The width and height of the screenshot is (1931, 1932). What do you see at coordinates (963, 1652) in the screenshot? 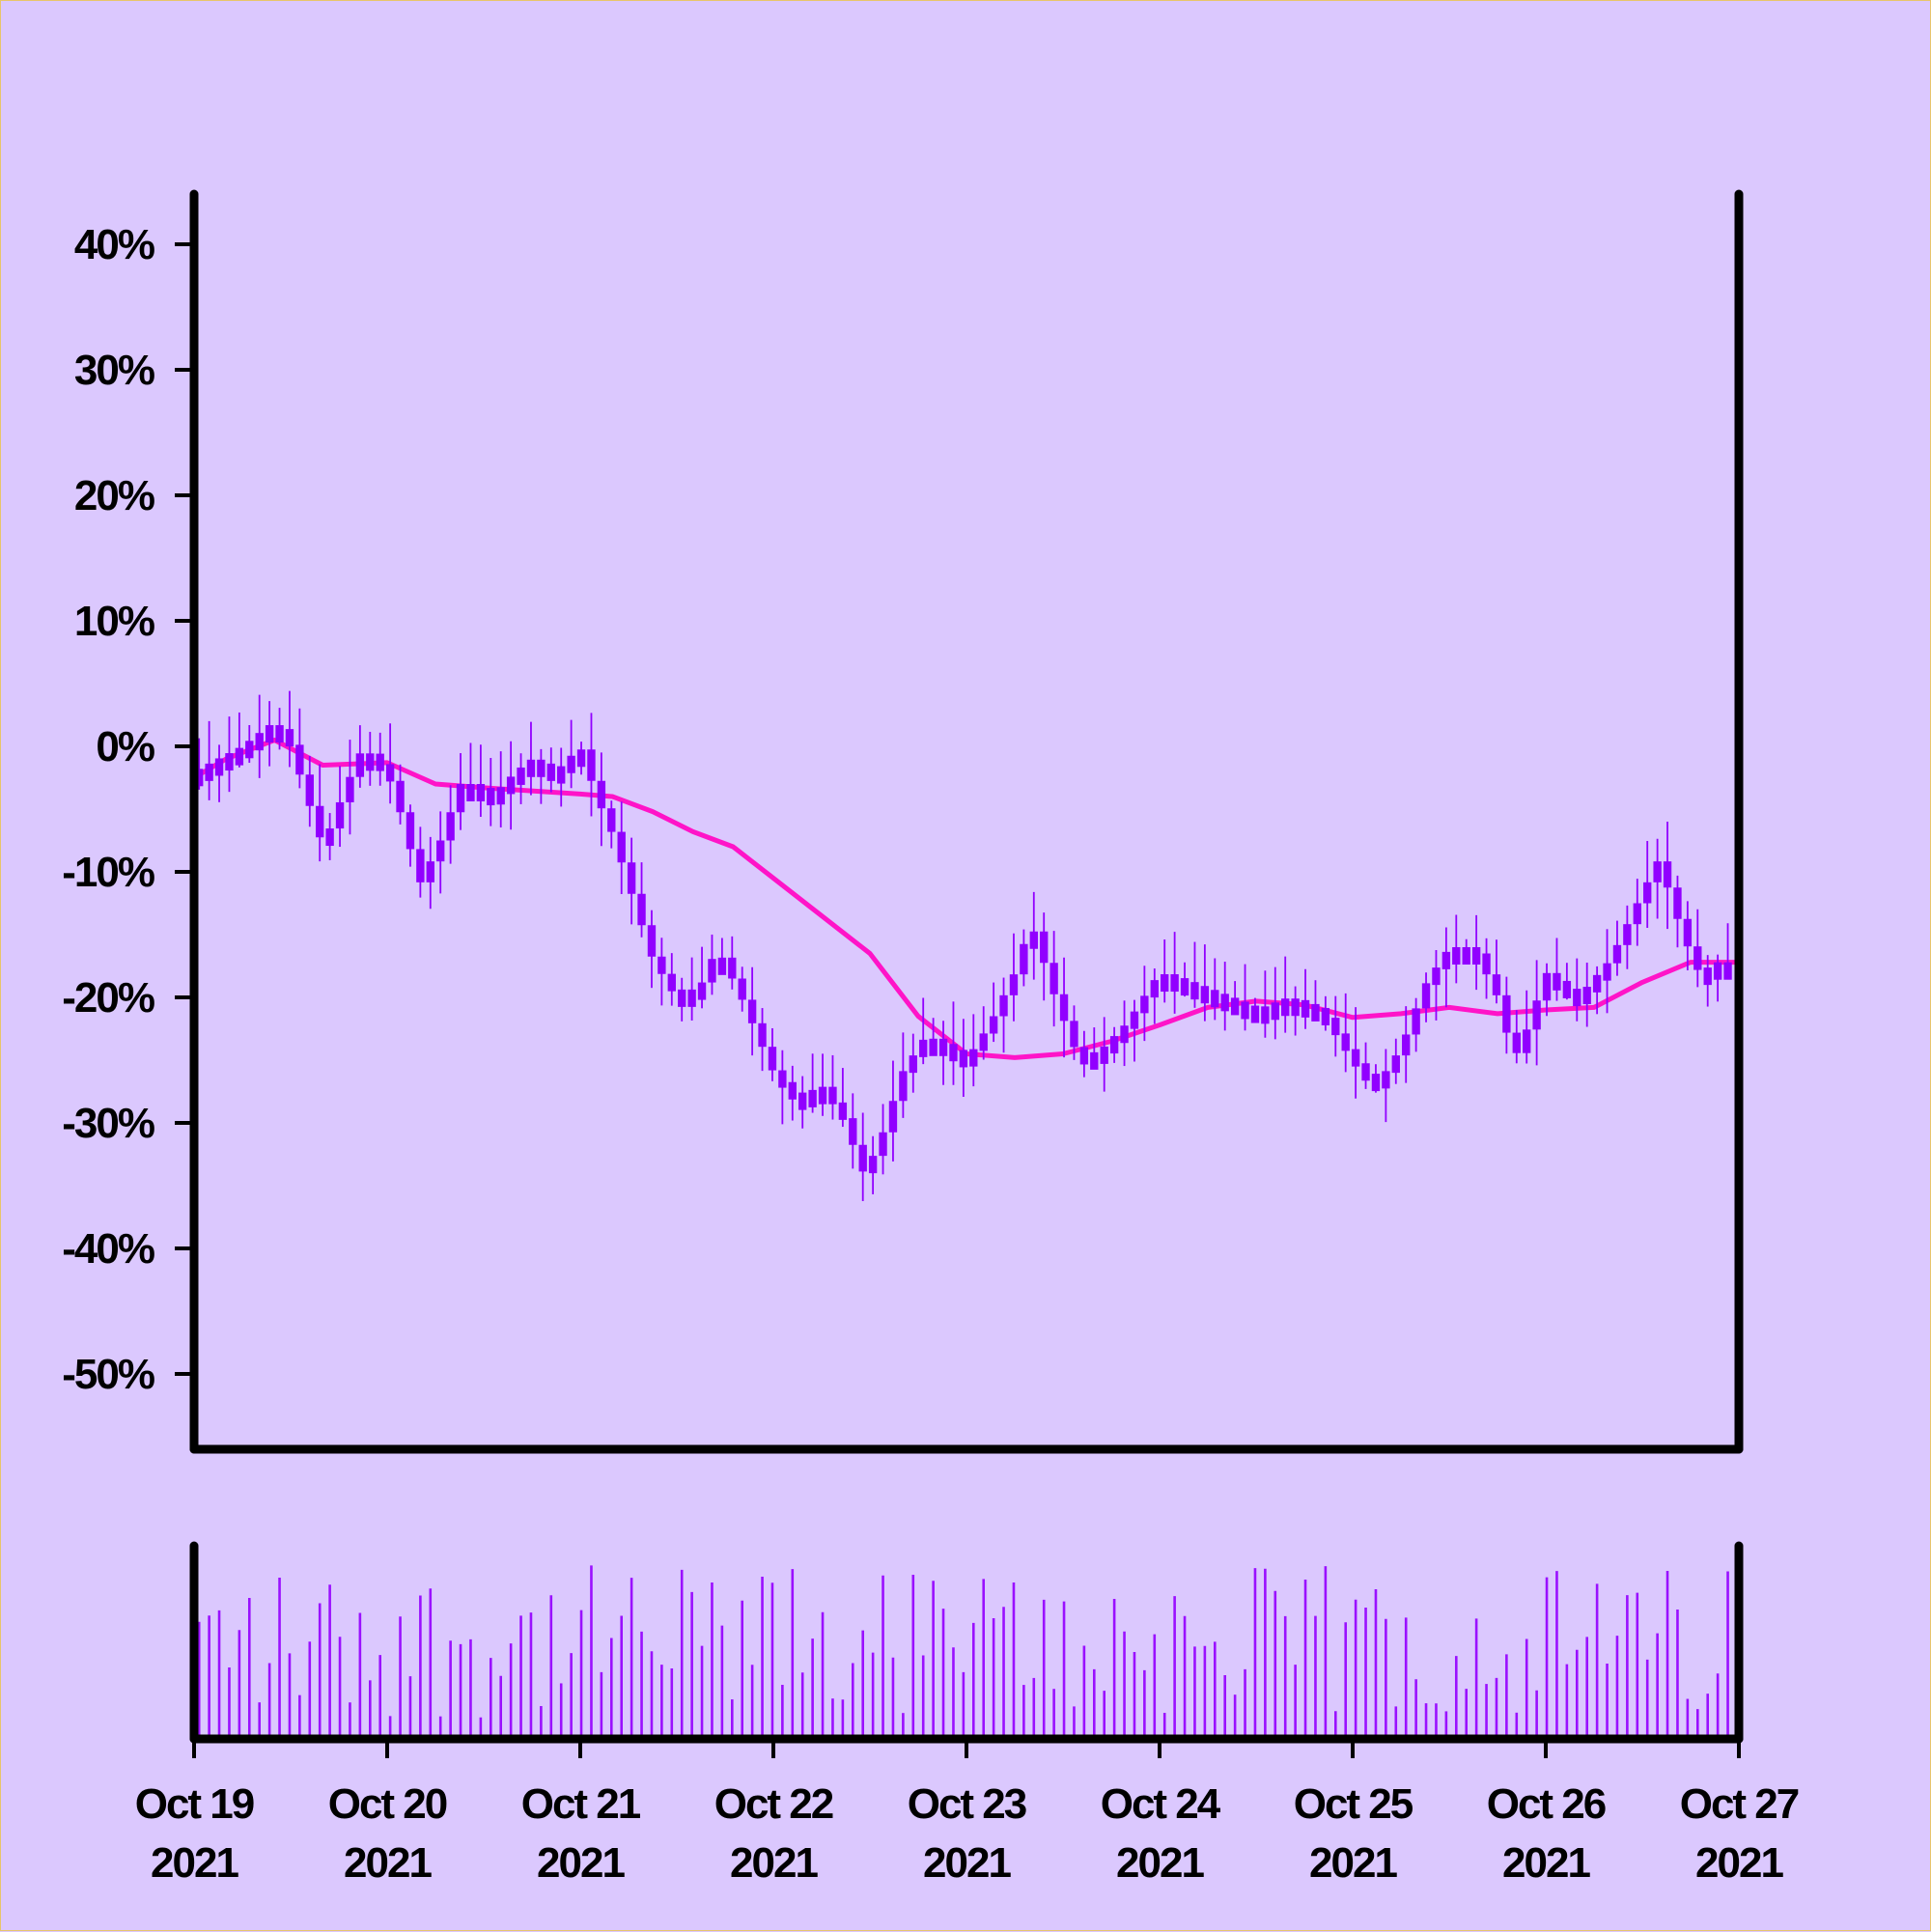
I see `volume-layer` at bounding box center [963, 1652].